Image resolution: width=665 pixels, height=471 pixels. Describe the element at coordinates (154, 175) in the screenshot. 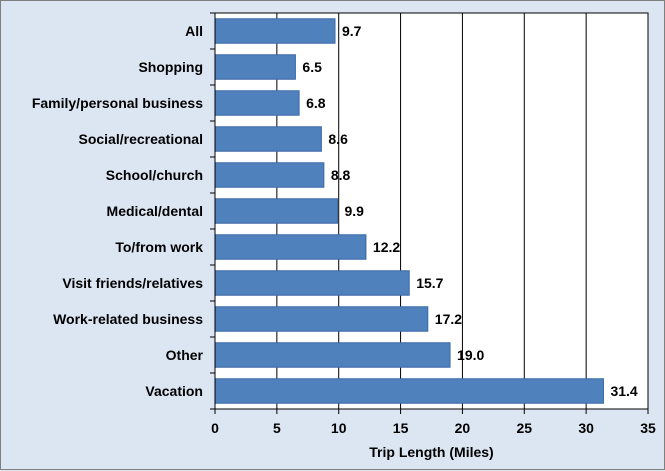

I see `category-label: School/church` at that location.